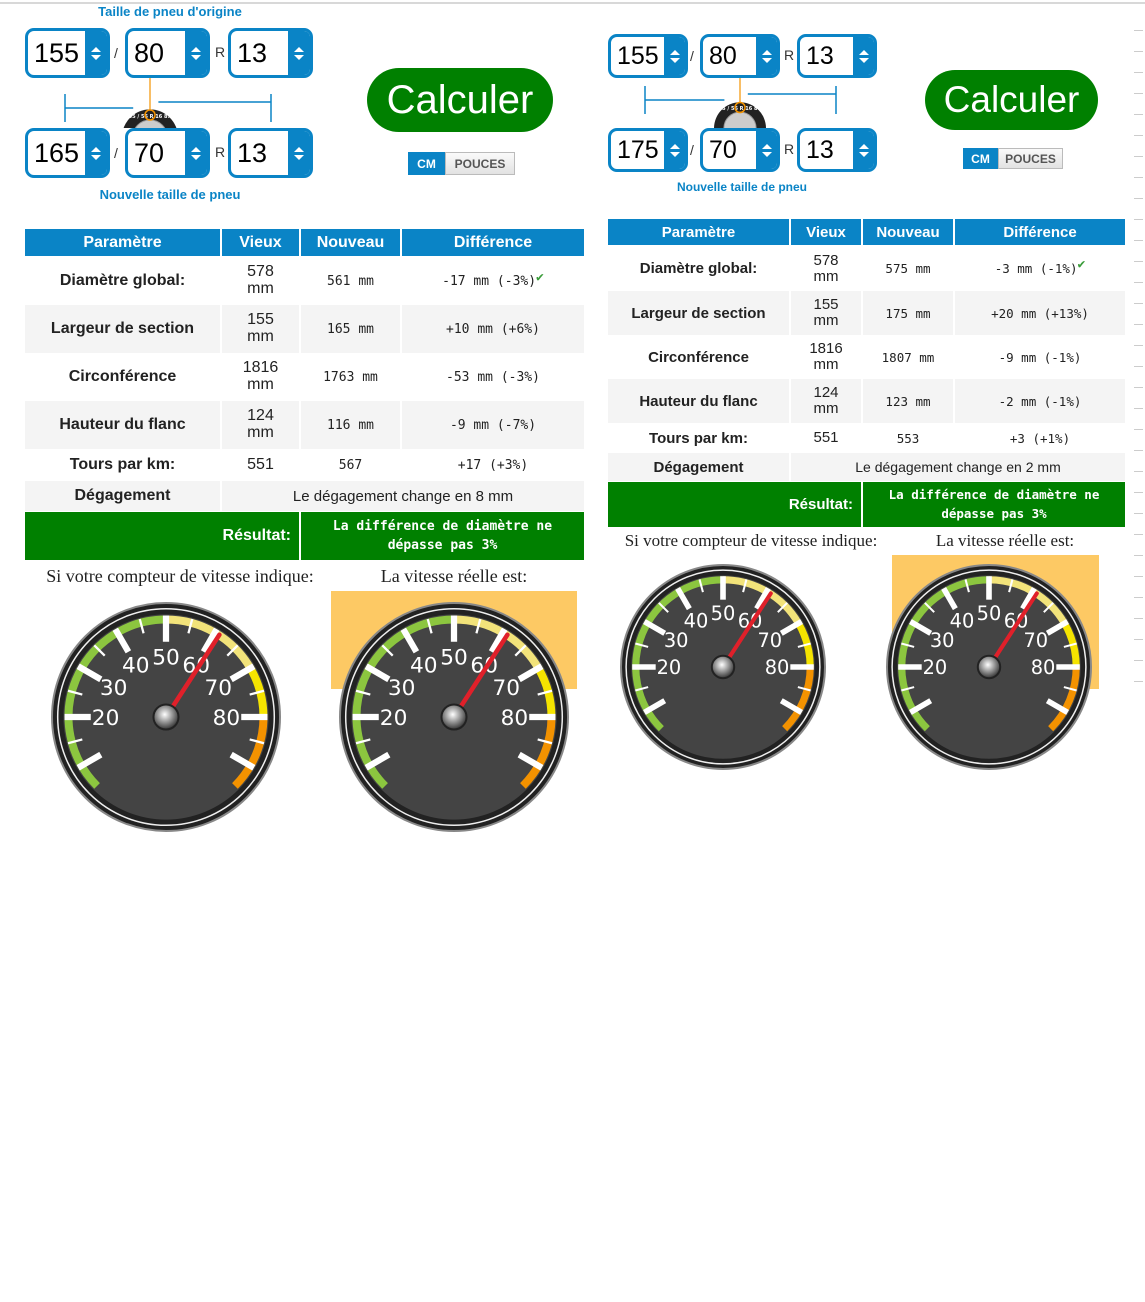 The image size is (1145, 1302). I want to click on input-value: 175, so click(638, 149).